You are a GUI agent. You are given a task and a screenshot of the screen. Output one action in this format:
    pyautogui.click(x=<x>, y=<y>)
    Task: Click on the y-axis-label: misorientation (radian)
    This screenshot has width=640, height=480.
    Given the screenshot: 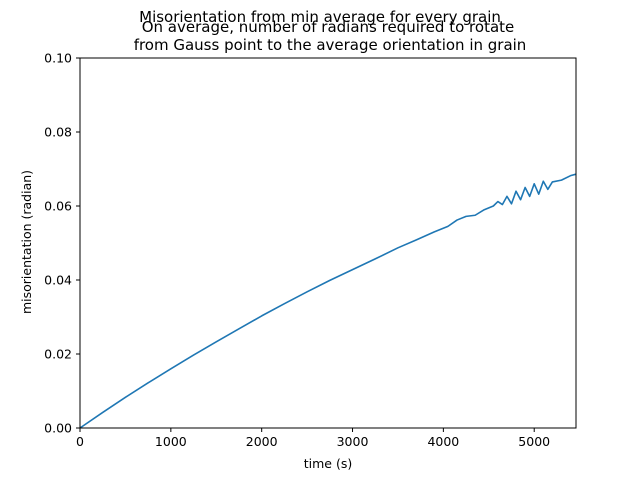 What is the action you would take?
    pyautogui.click(x=26, y=242)
    